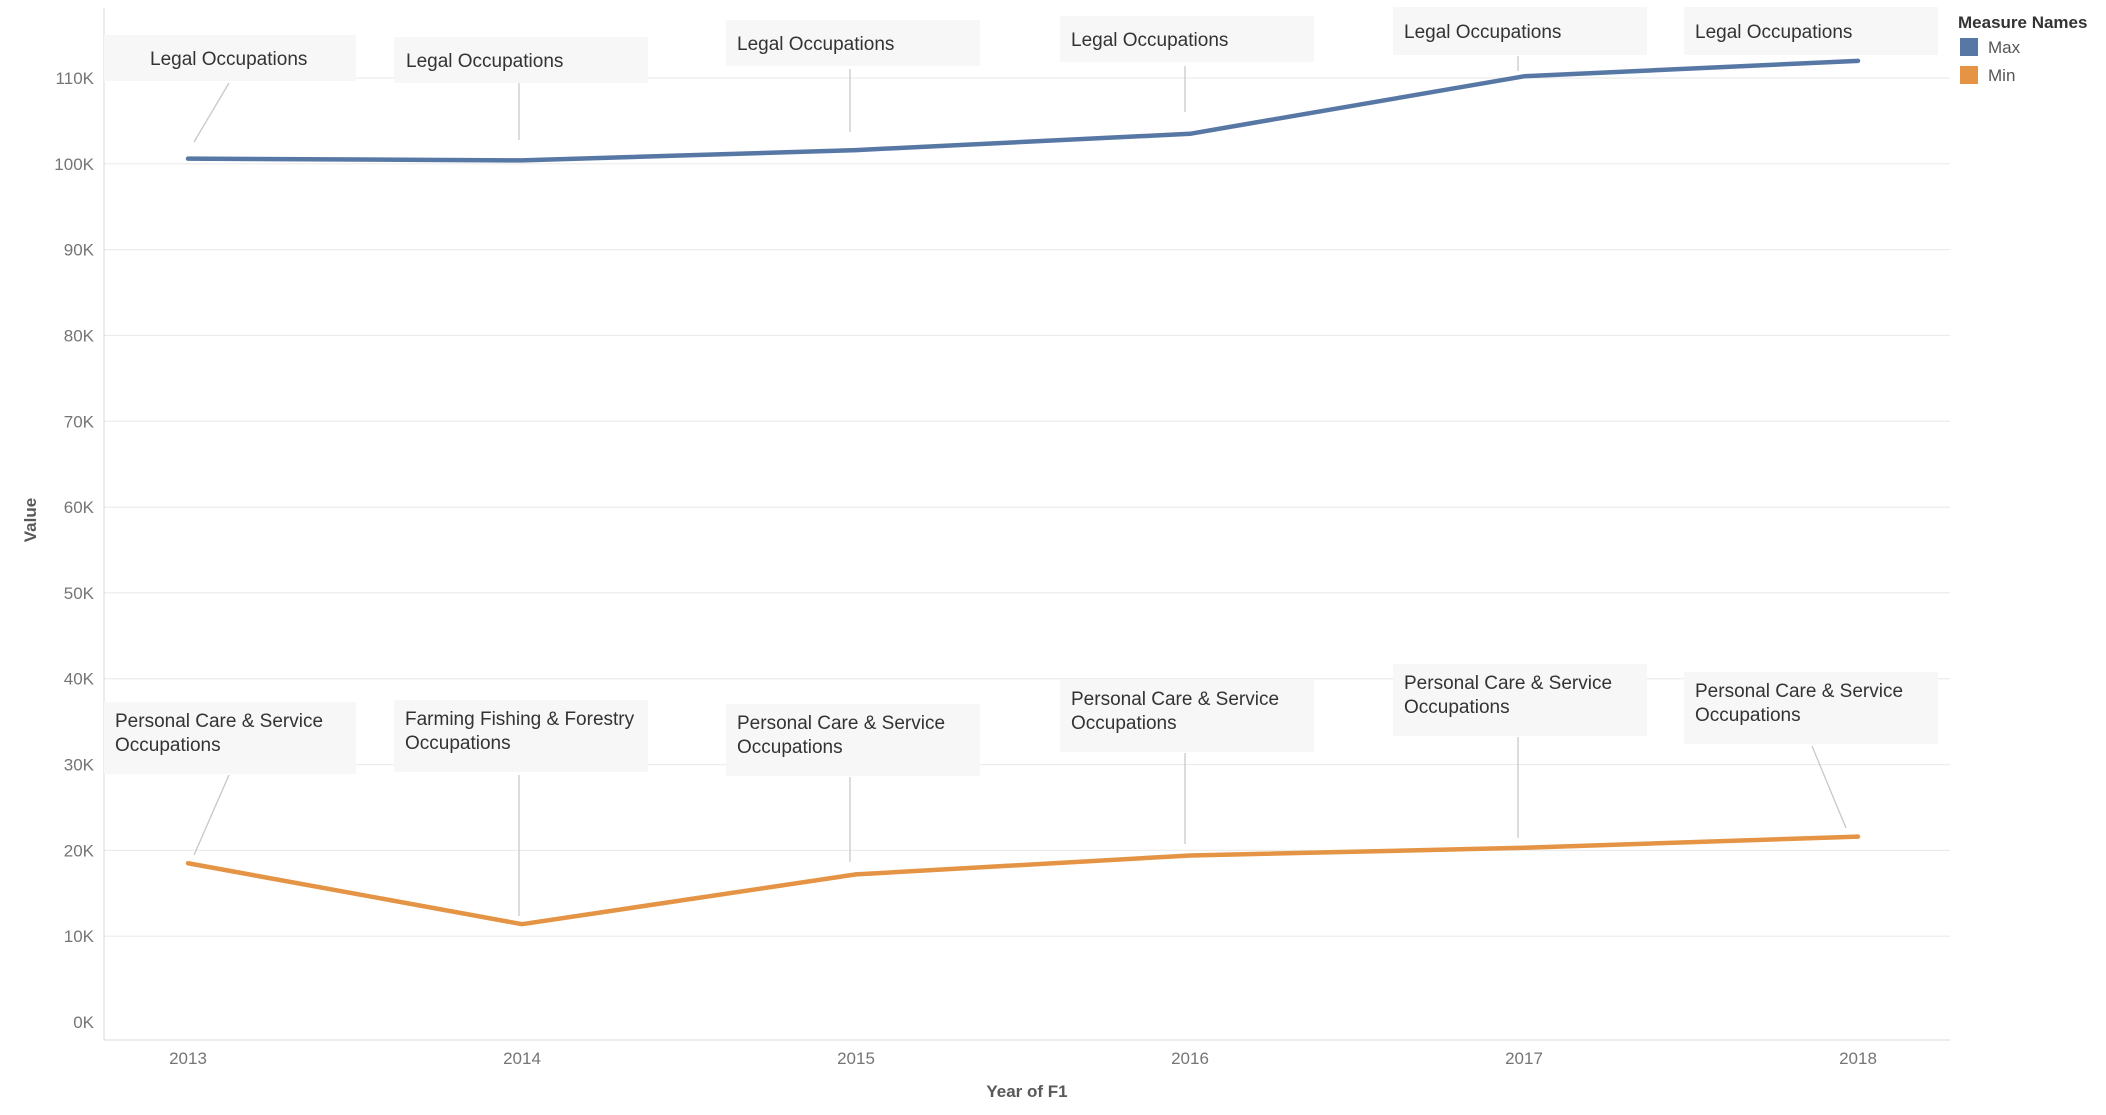 The height and width of the screenshot is (1115, 2106). I want to click on legend-item-max: Max, so click(1990, 47).